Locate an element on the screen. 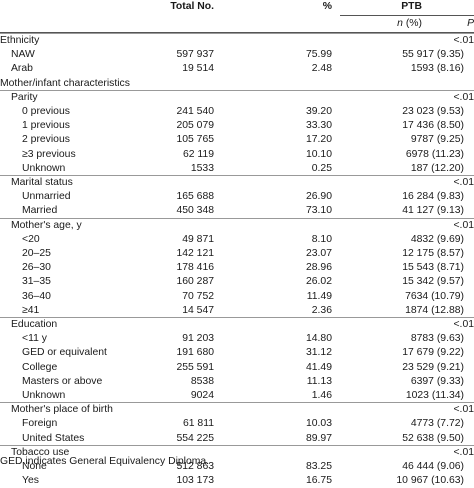 Image resolution: width=474 pixels, height=488 pixels. row-label: ≥3 previous is located at coordinates (49, 154).